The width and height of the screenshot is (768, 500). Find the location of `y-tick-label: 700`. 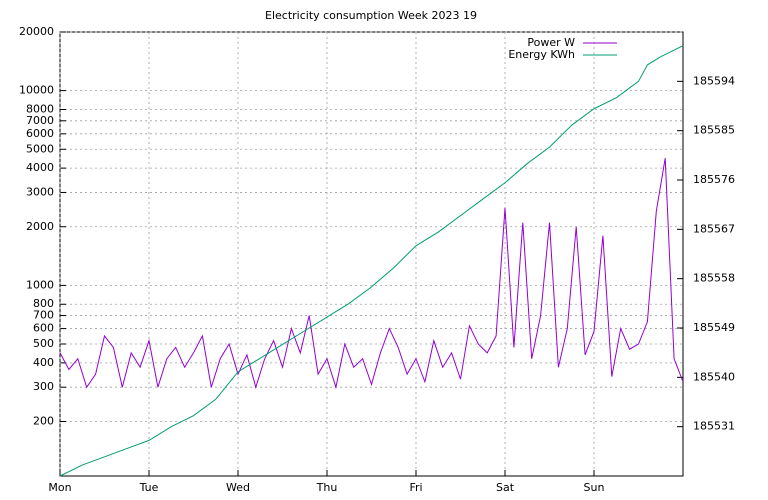

y-tick-label: 700 is located at coordinates (43, 315).